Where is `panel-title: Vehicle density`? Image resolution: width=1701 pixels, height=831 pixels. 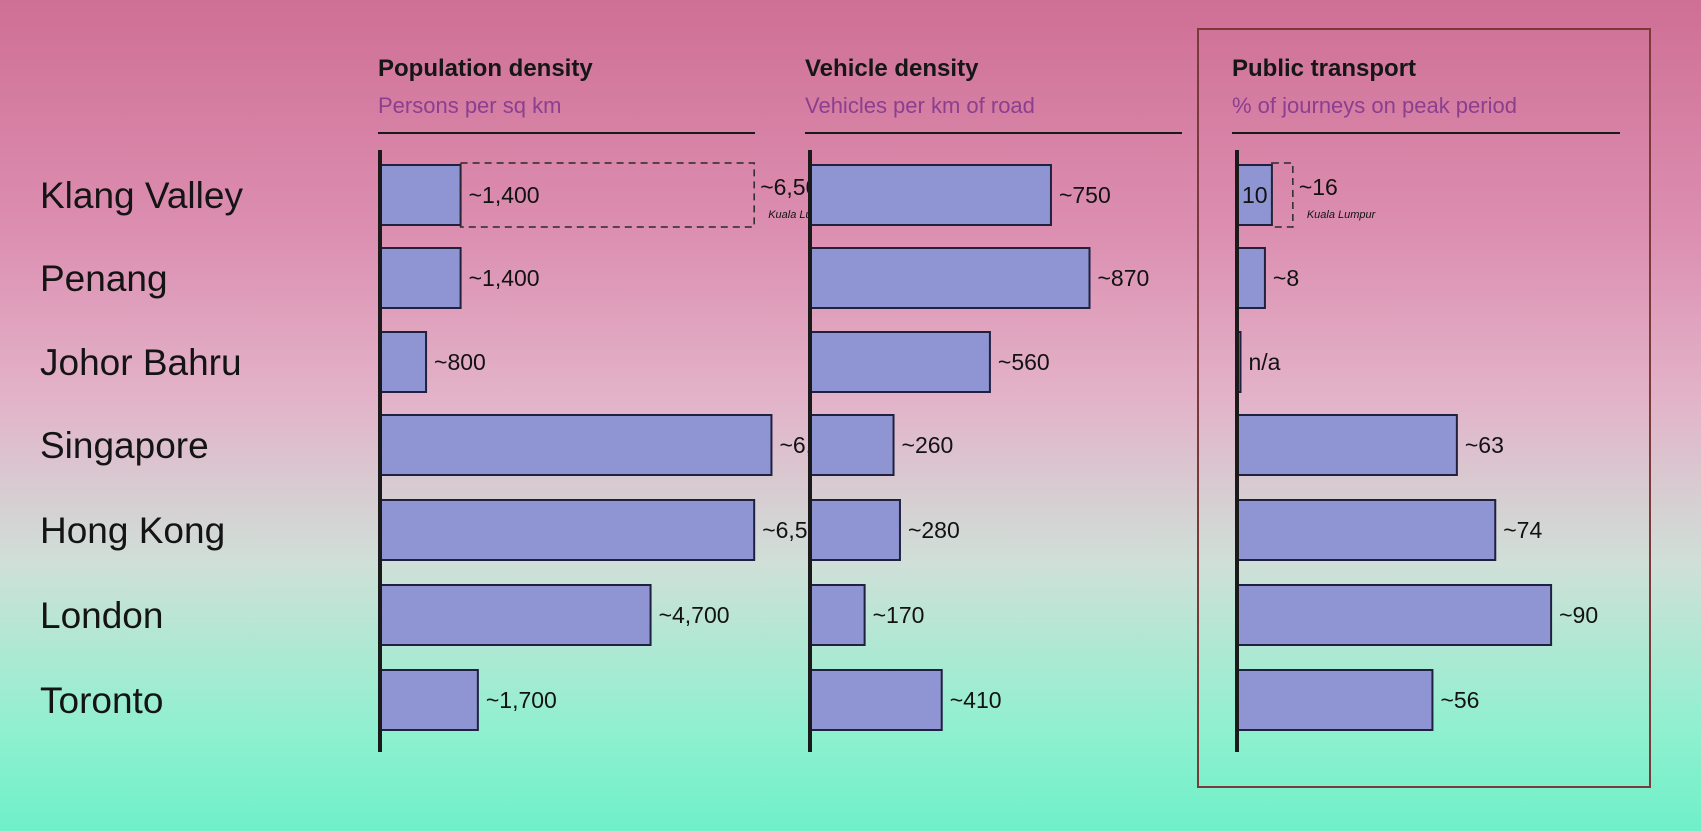
panel-title: Vehicle density is located at coordinates (892, 68).